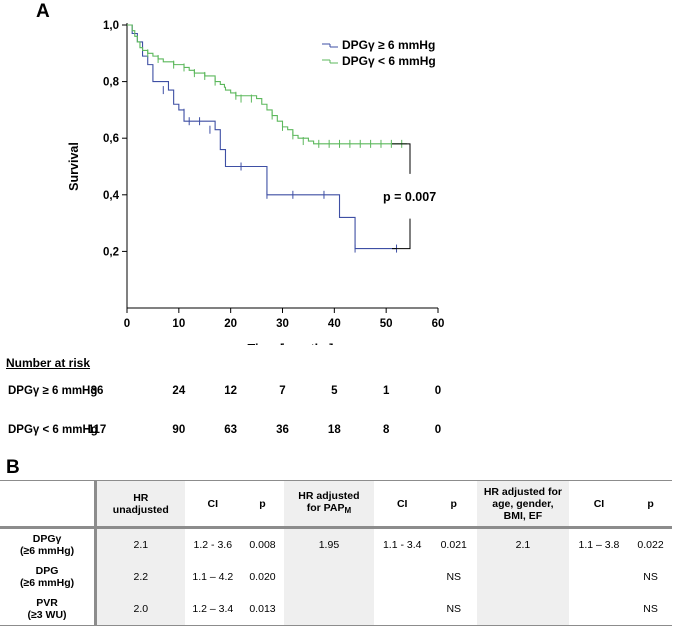 This screenshot has height=630, width=677. I want to click on table-row: PVR (≥3 WU) 2.0 1.2 – 3.4 0.013 NS NS, so click(336, 609).